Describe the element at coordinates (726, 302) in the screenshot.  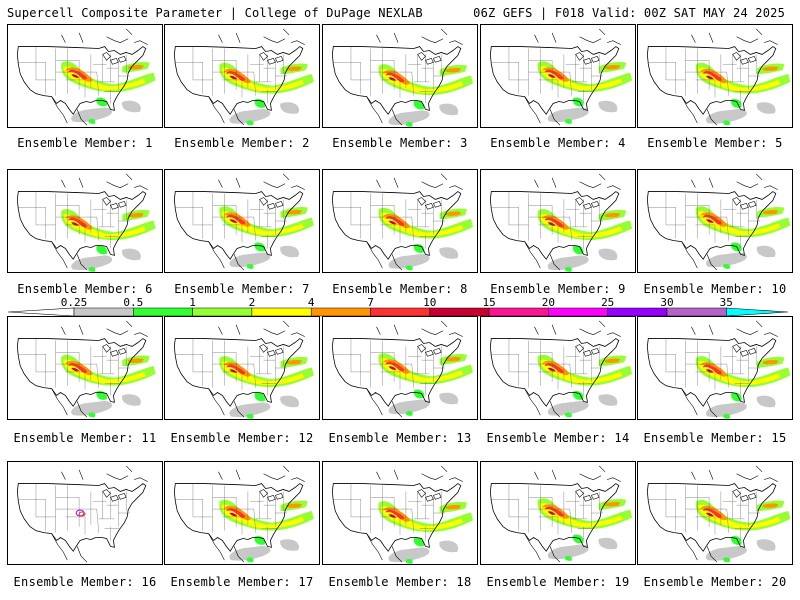
I see `colorbar-tick-label: 35` at that location.